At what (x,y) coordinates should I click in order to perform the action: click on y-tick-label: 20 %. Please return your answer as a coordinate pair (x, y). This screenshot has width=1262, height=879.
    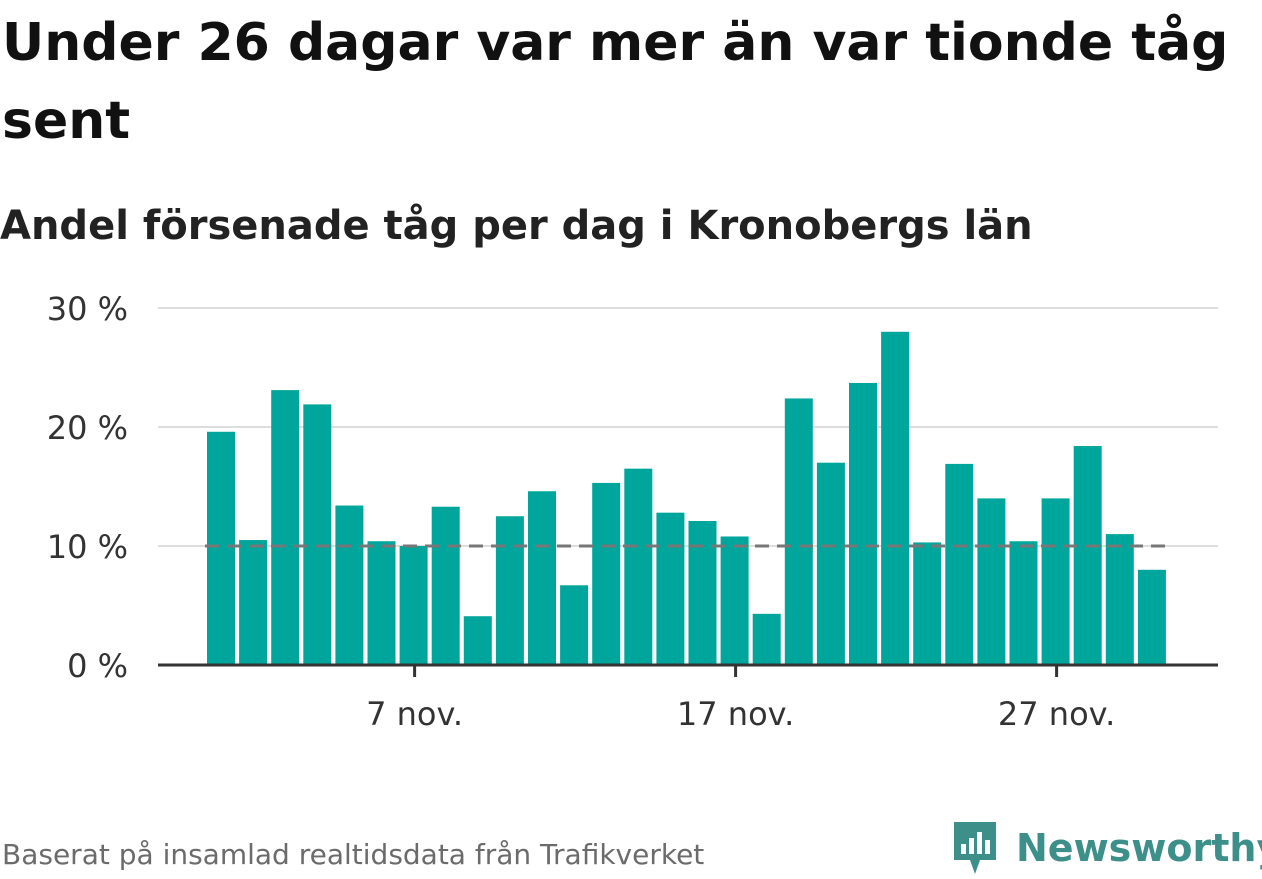
    Looking at the image, I should click on (87, 428).